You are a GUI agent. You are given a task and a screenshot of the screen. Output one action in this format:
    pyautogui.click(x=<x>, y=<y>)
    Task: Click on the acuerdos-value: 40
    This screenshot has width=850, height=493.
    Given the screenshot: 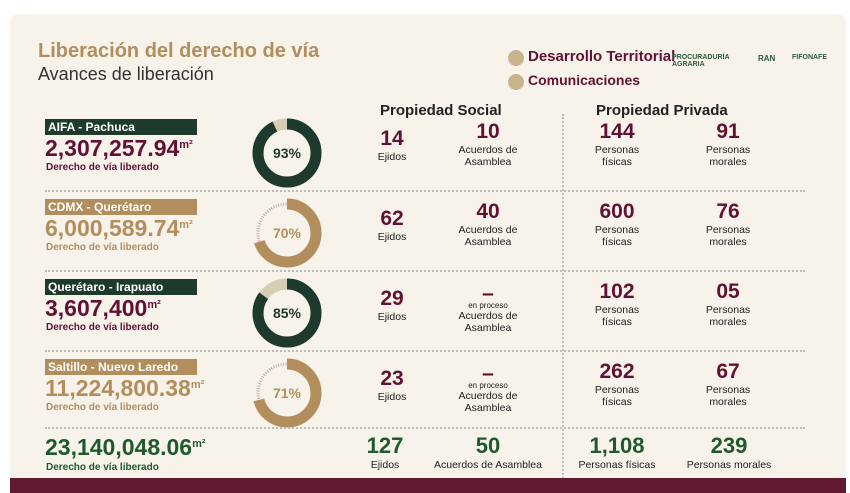 What is the action you would take?
    pyautogui.click(x=488, y=211)
    